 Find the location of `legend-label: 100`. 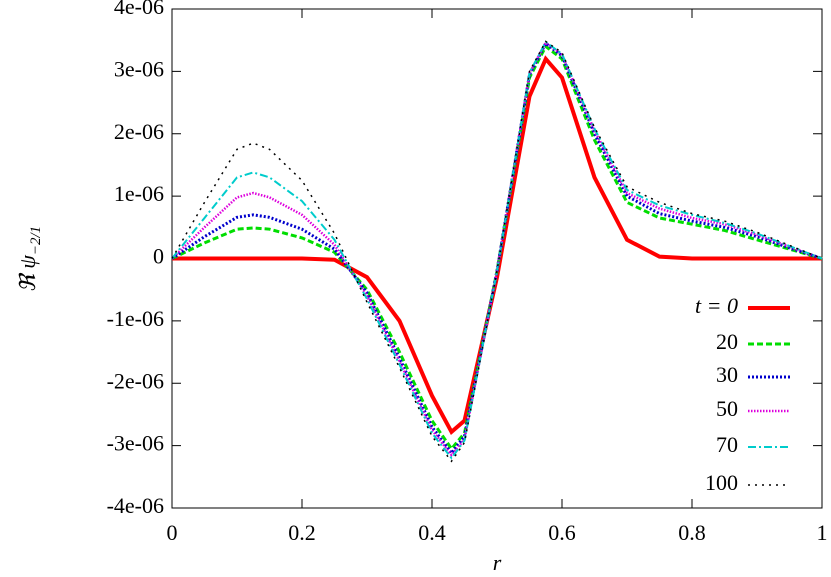

legend-label: 100 is located at coordinates (721, 482).